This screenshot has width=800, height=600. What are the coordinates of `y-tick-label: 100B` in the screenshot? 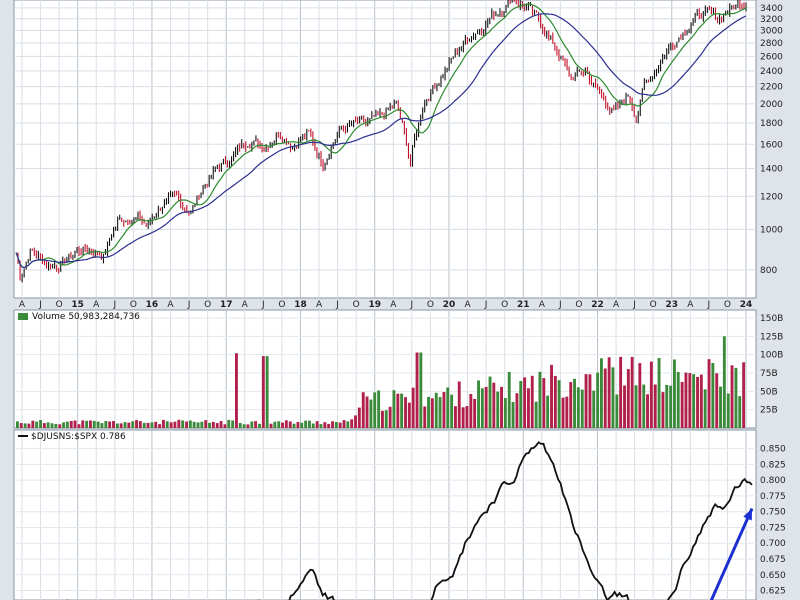 It's located at (771, 356).